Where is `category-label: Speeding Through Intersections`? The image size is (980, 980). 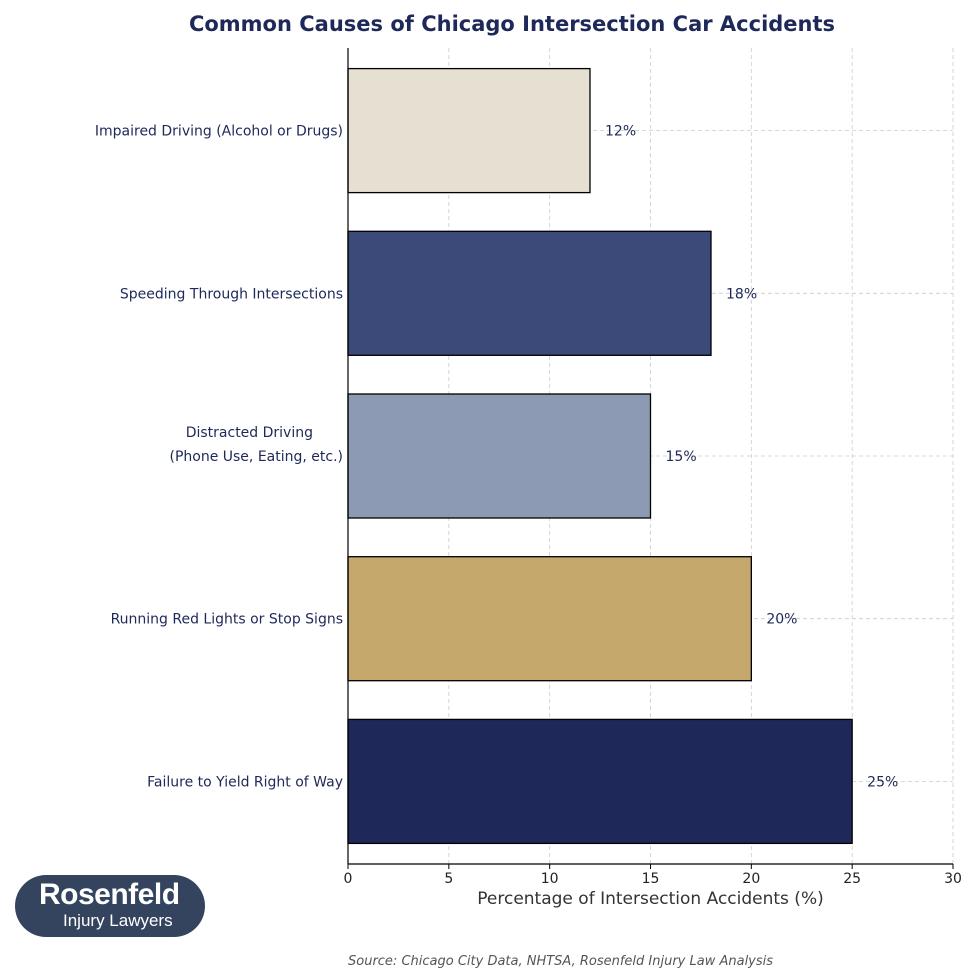 category-label: Speeding Through Intersections is located at coordinates (231, 294).